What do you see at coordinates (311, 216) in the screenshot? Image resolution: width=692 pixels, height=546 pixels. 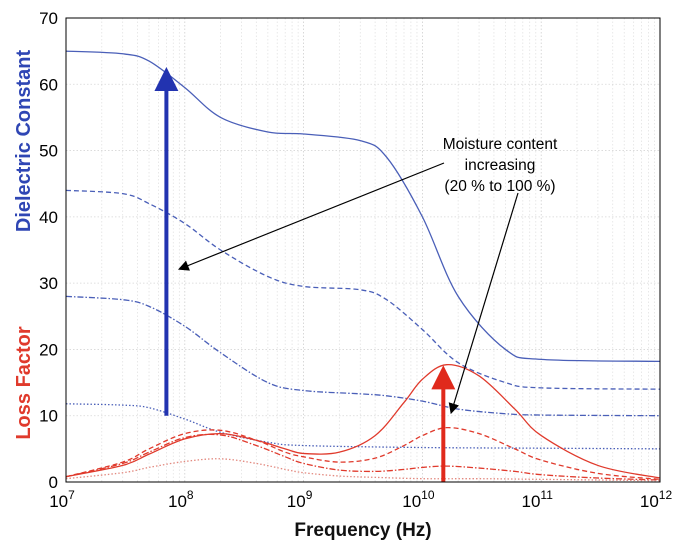 I see `annotation-pointer-left` at bounding box center [311, 216].